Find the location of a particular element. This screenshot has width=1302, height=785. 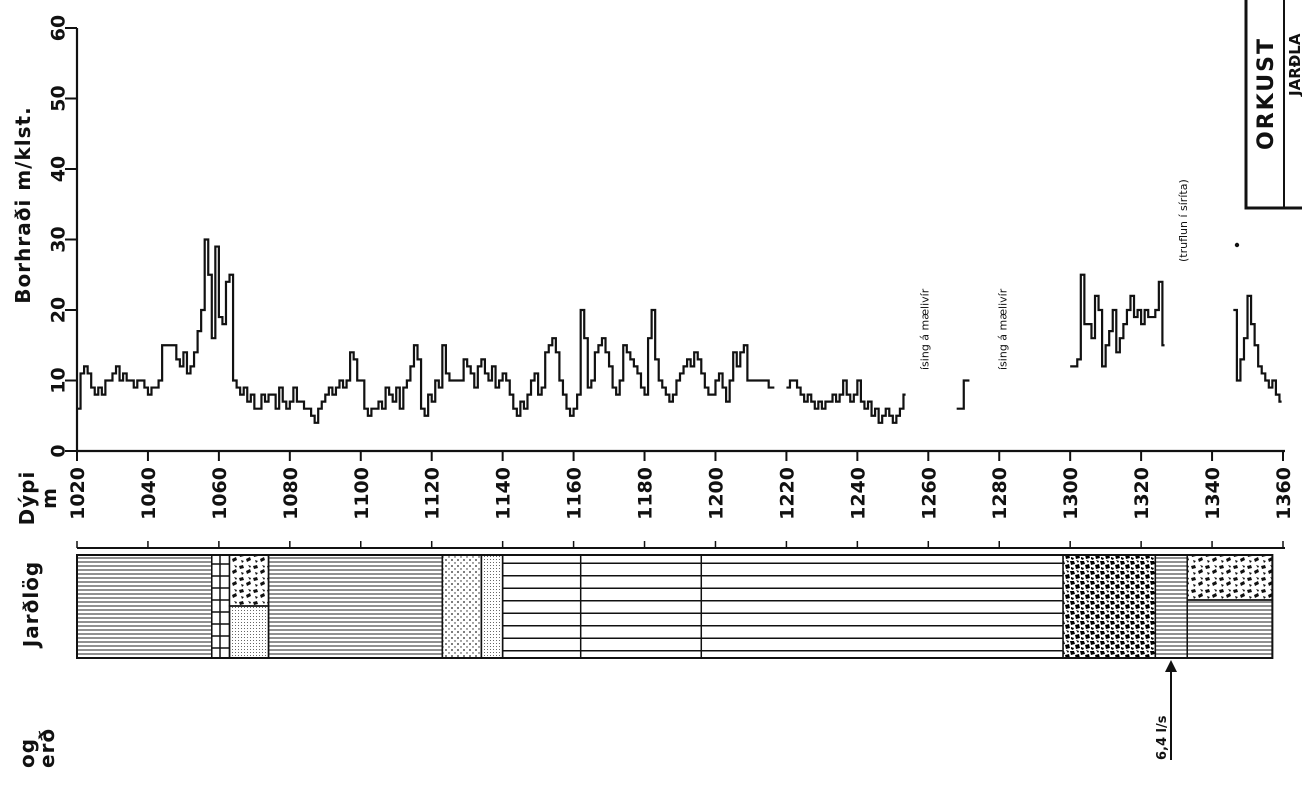

x-tick-label: 1240 is located at coordinates (858, 493).